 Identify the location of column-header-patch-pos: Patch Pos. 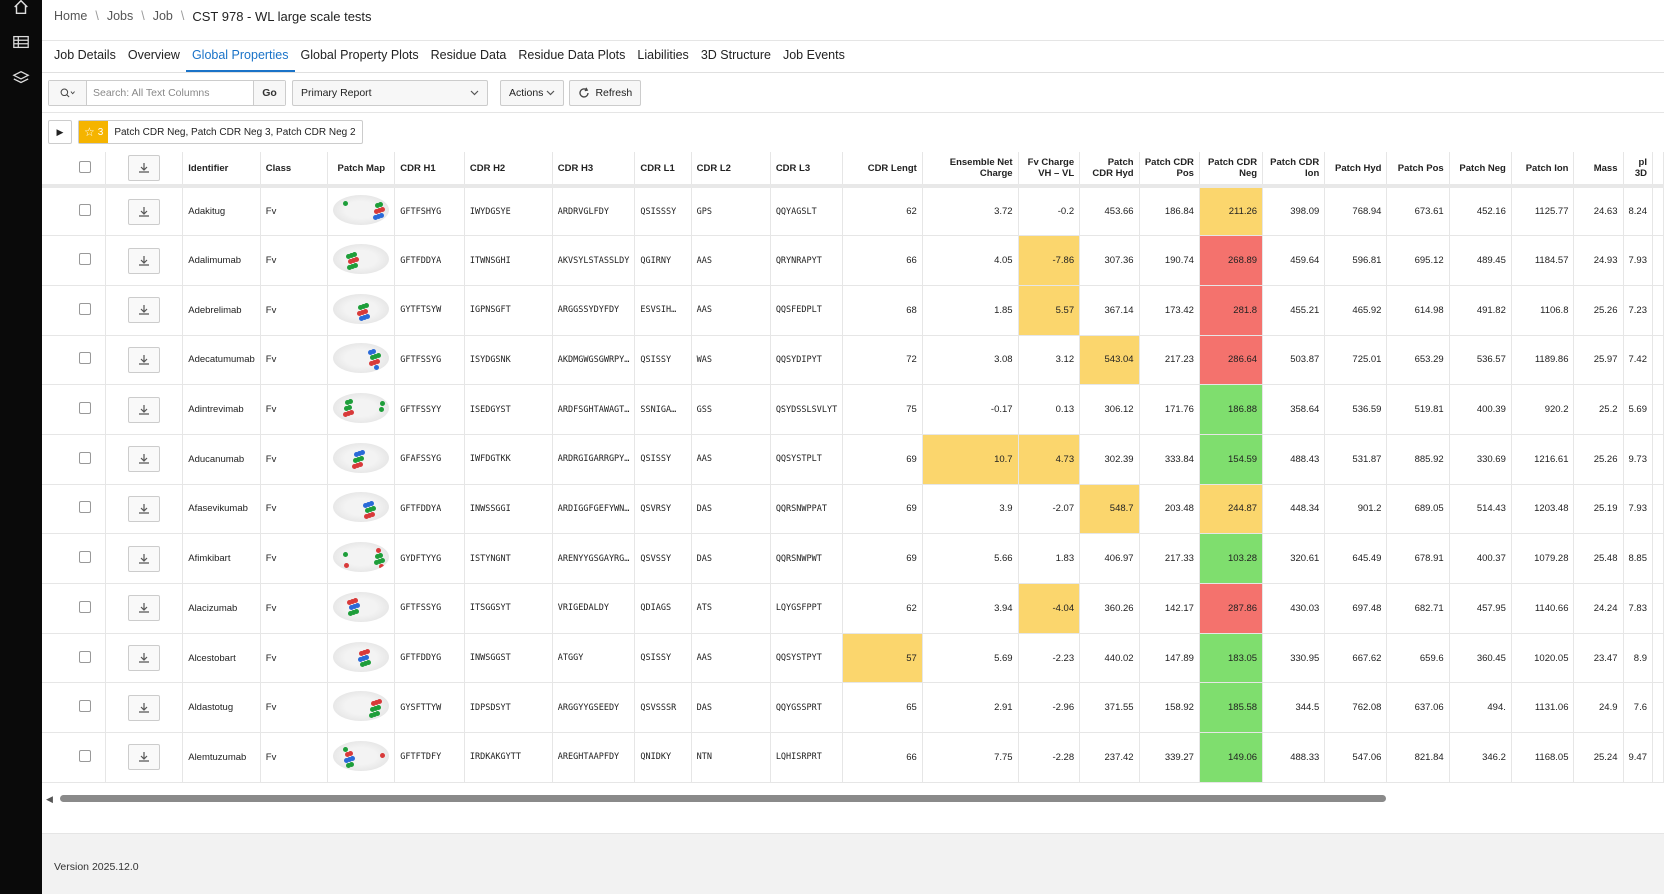
(1418, 170).